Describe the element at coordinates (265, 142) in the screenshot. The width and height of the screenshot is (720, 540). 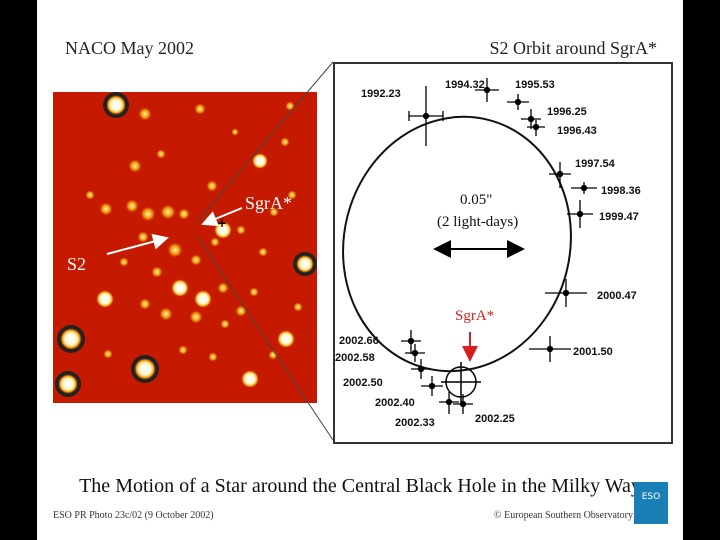
I see `zoom-connector-top` at that location.